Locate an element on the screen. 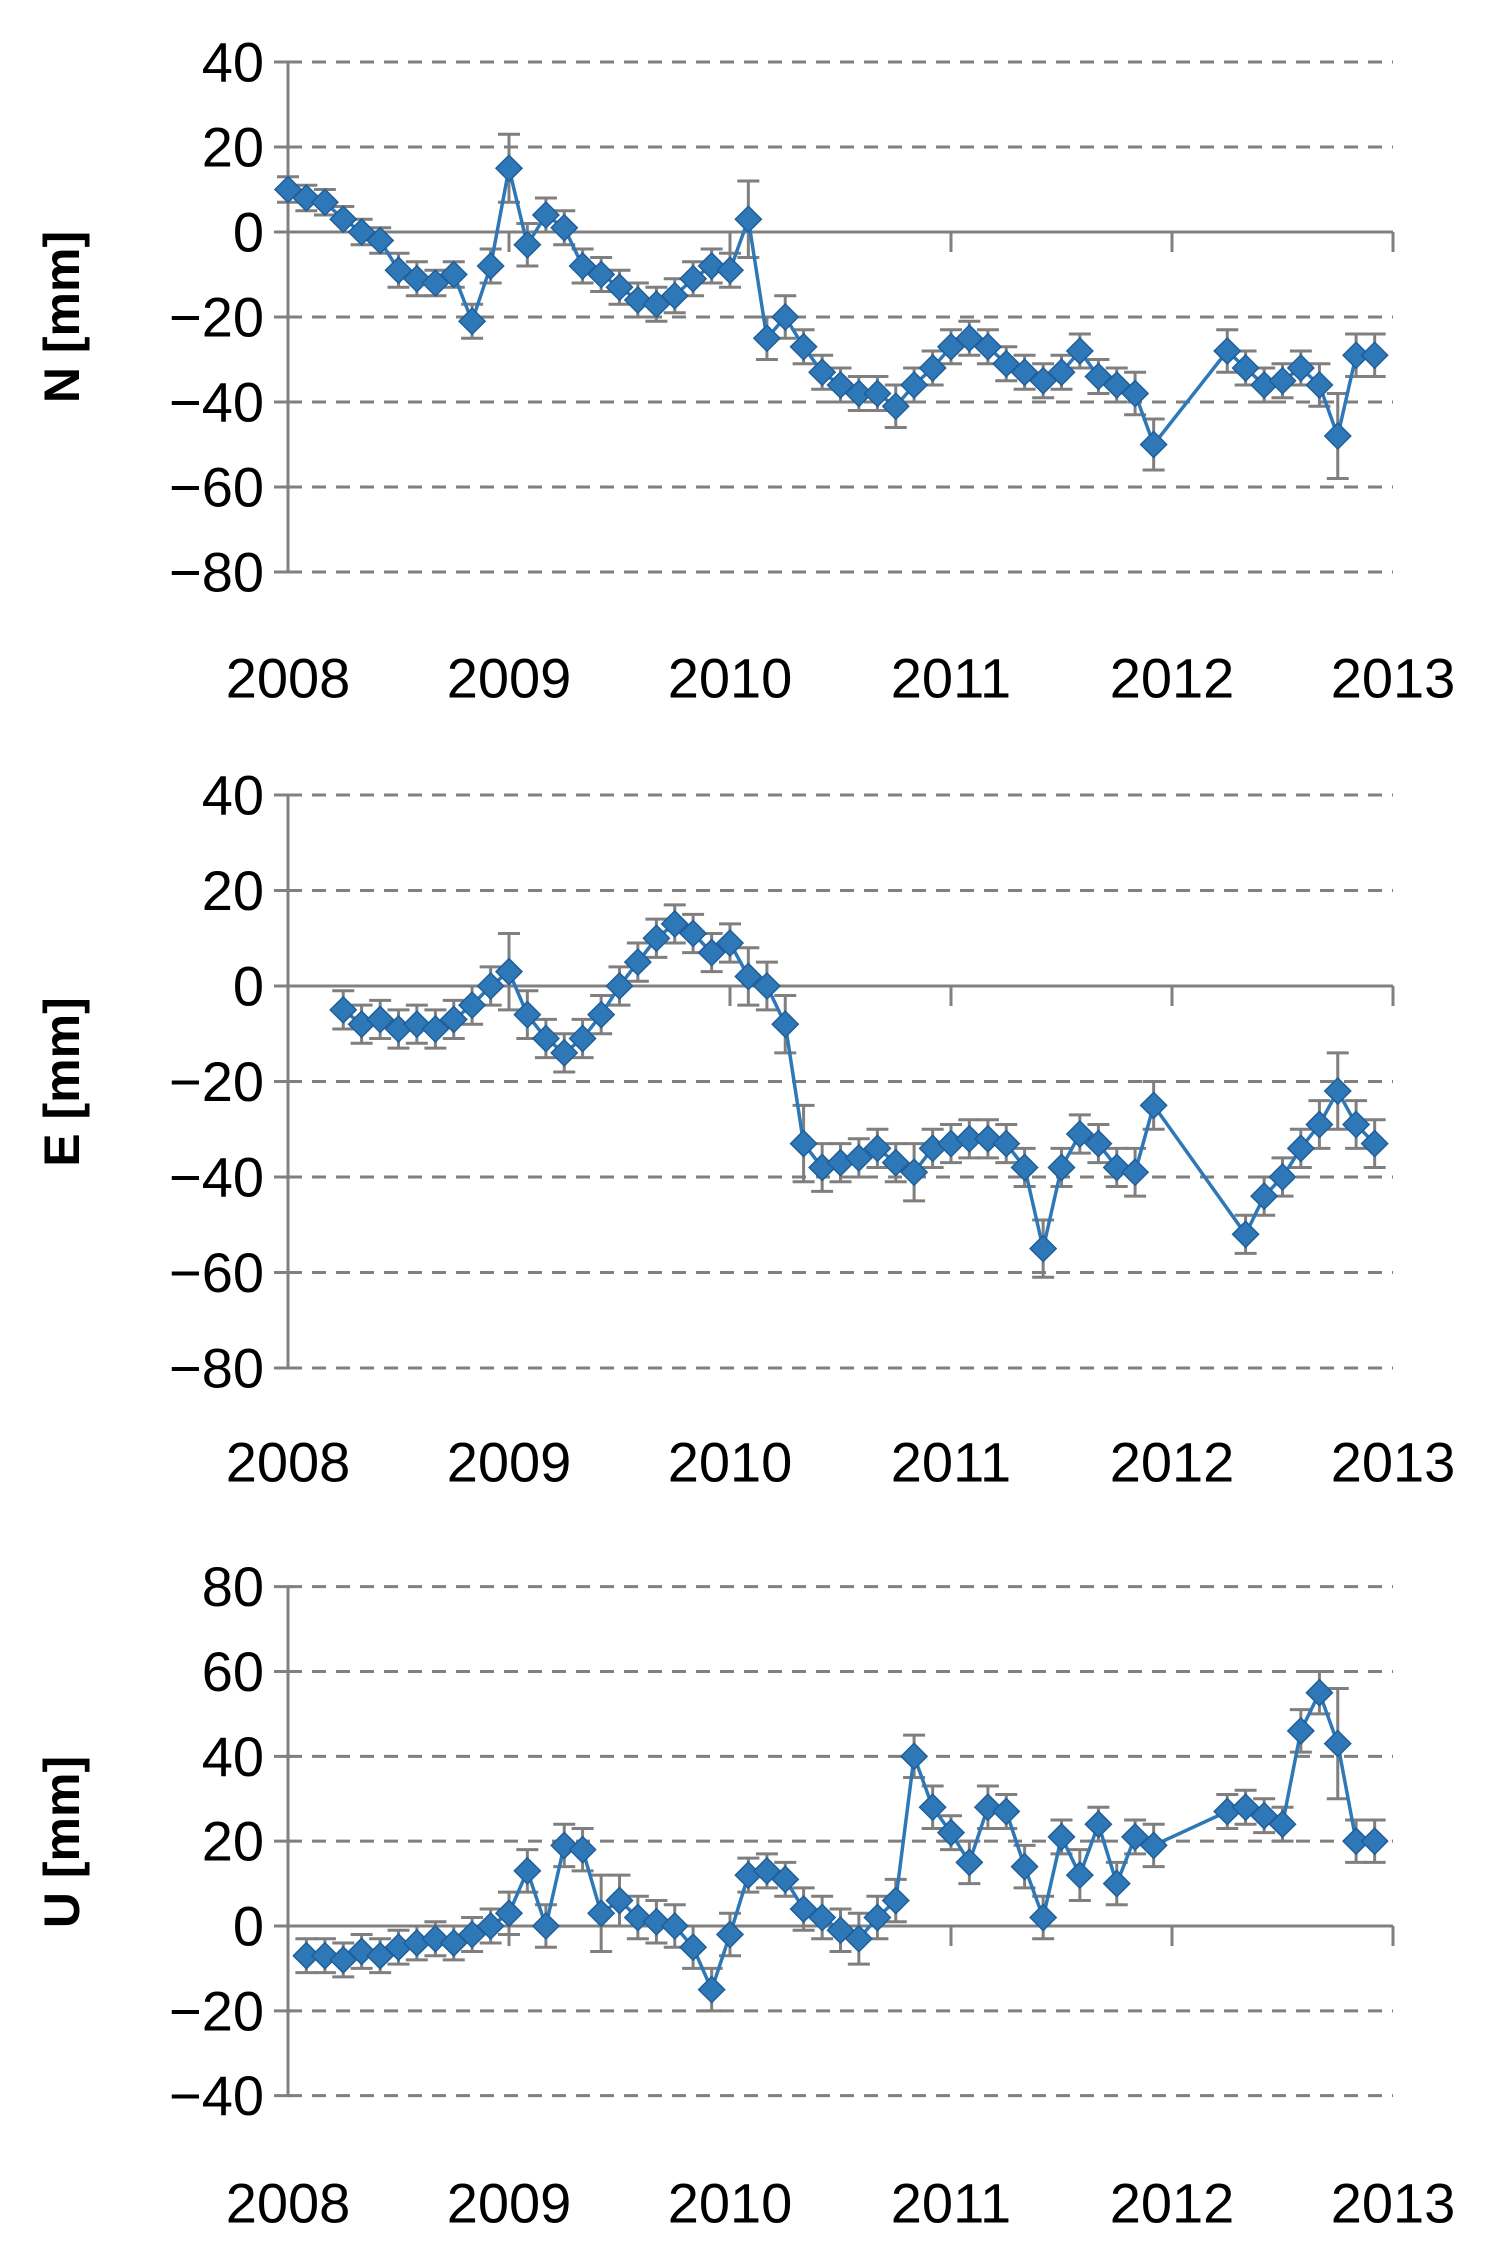  y-tick-label: −20 is located at coordinates (216, 1081).